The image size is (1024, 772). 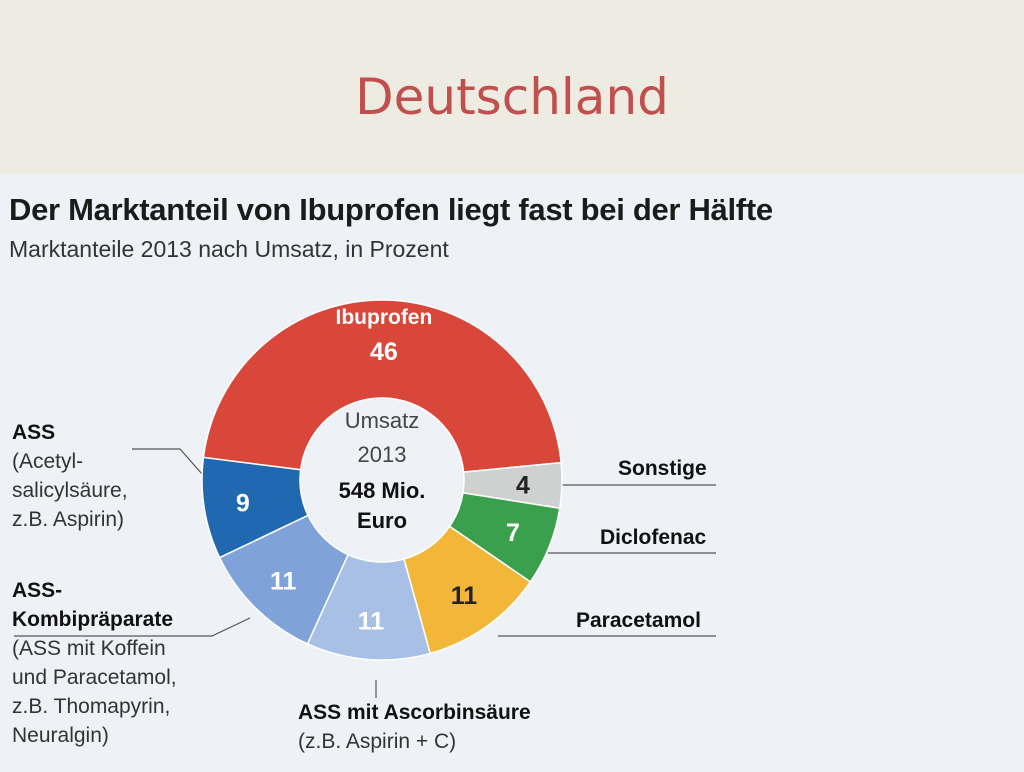 I want to click on slice-ass, so click(x=255, y=507).